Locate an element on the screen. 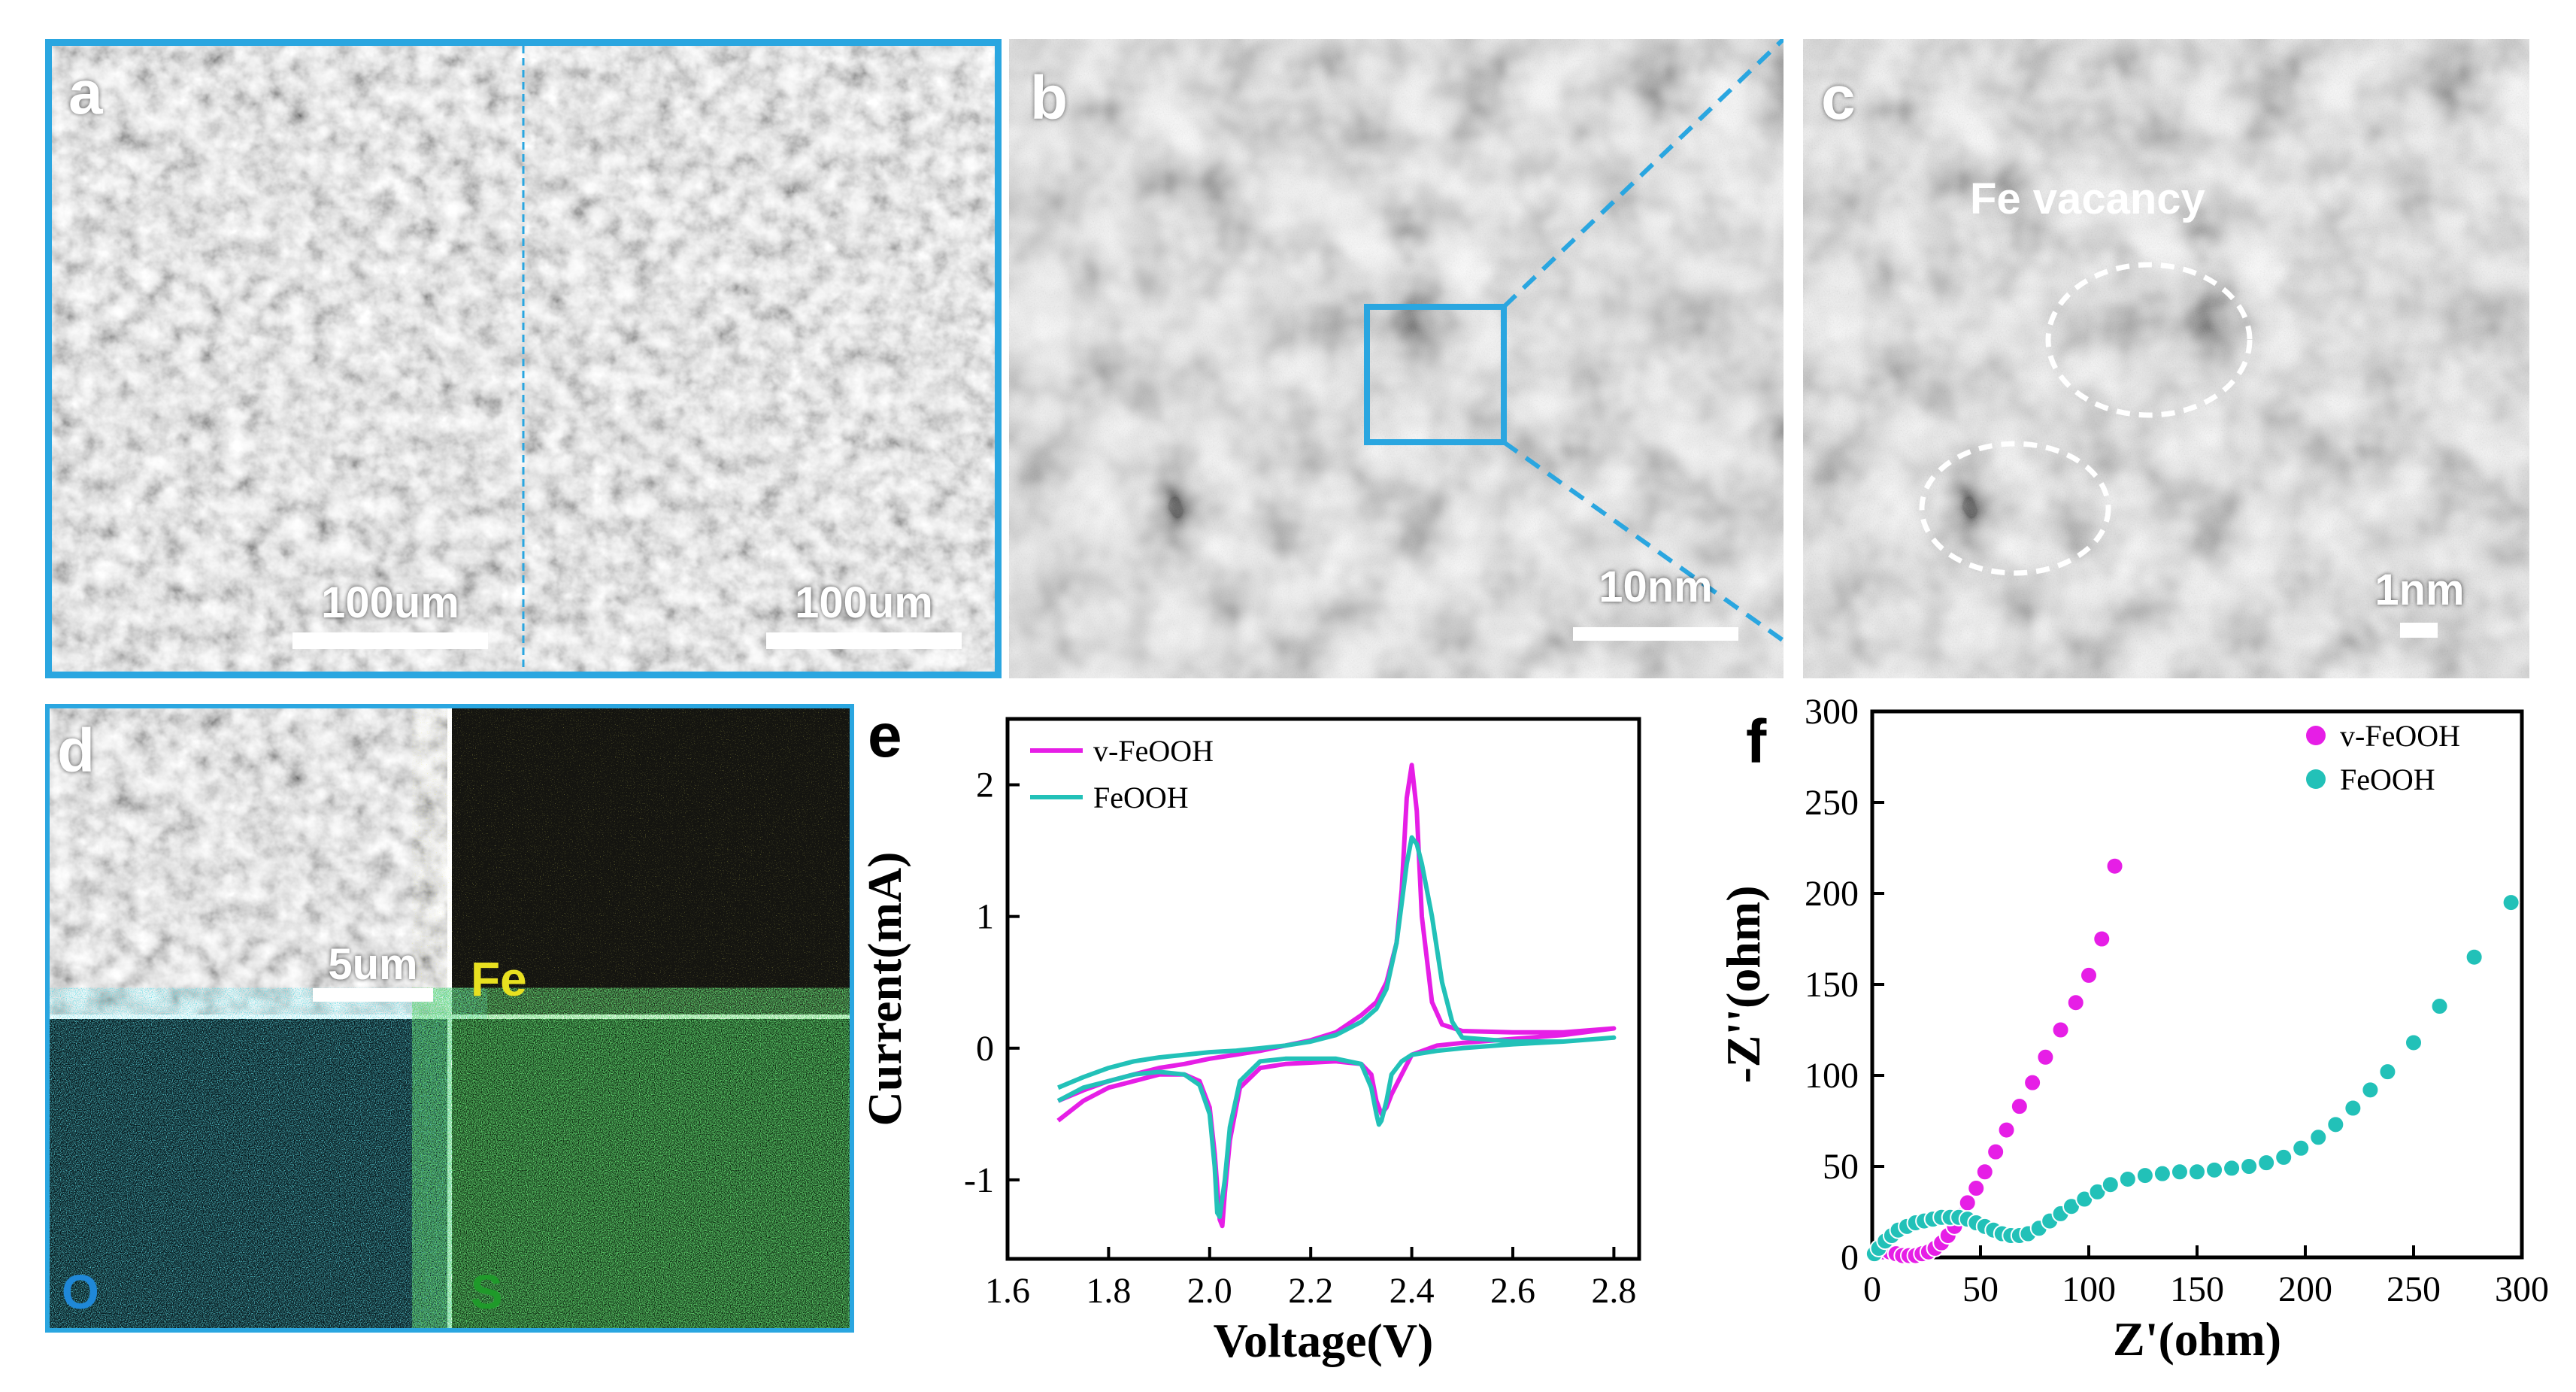 The height and width of the screenshot is (1392, 2576). scale-bar-d is located at coordinates (373, 995).